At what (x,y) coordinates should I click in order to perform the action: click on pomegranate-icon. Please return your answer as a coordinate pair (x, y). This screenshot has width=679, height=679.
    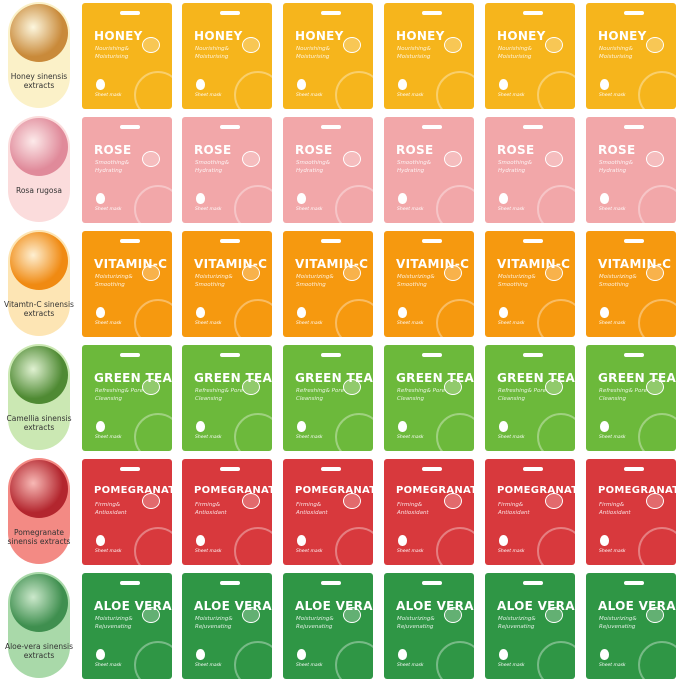
    Looking at the image, I should click on (352, 501).